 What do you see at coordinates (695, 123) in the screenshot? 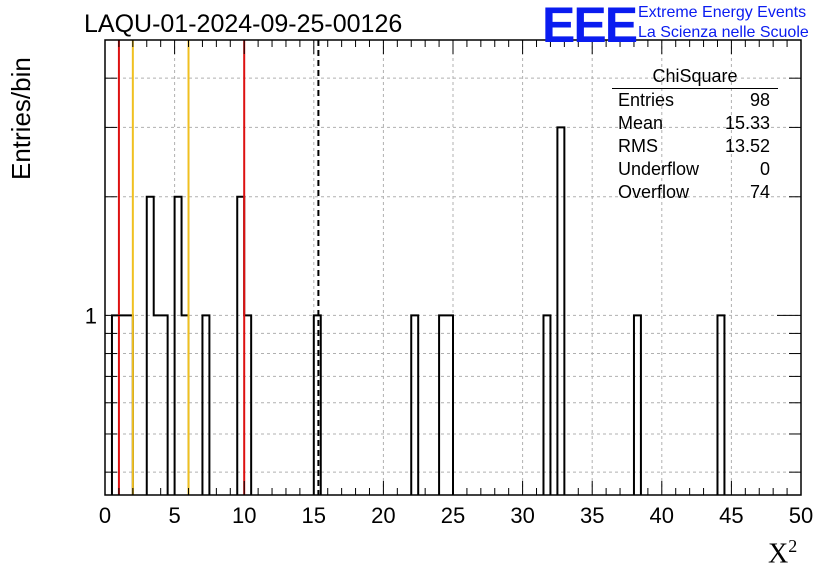
I see `stats-row-mean: Mean 15.33` at bounding box center [695, 123].